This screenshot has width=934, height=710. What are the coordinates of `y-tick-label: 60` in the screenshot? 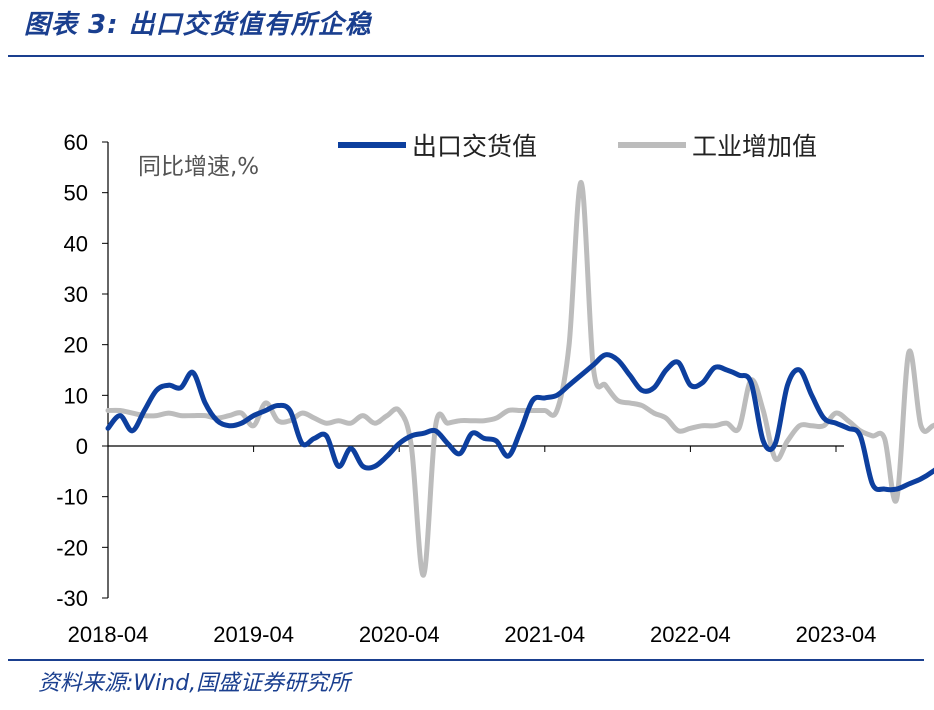 It's located at (76, 142).